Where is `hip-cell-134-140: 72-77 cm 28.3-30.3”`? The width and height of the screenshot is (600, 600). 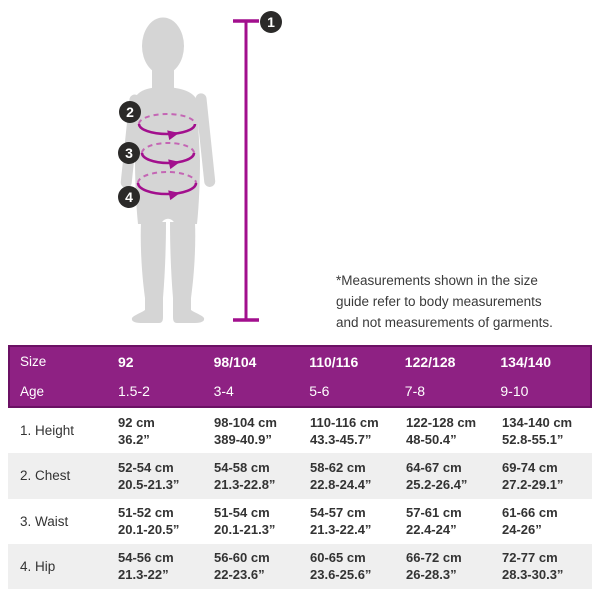 hip-cell-134-140: 72-77 cm 28.3-30.3” is located at coordinates (533, 566).